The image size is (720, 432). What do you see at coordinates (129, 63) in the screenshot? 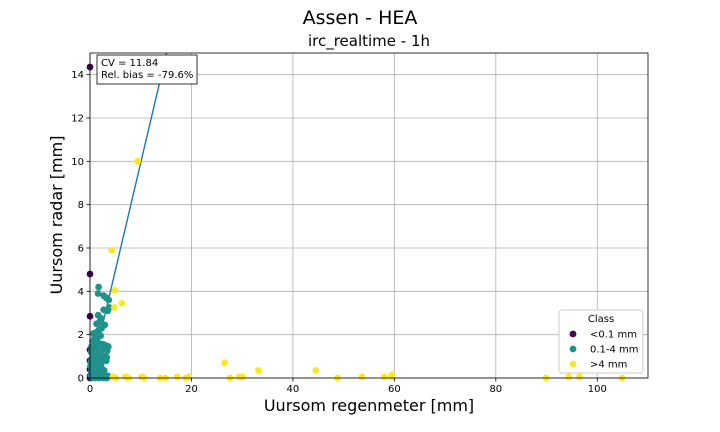
I see `cv-text: CV = 11.84` at bounding box center [129, 63].